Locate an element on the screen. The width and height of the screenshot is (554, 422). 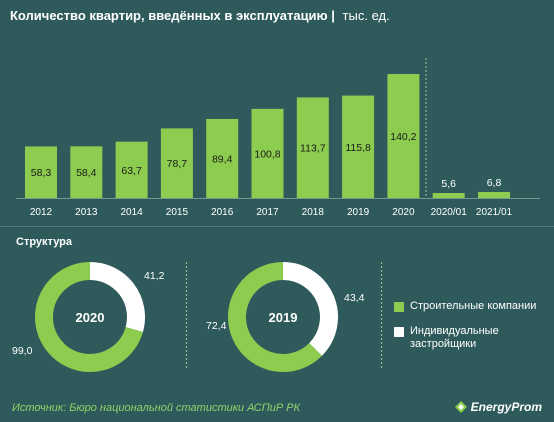
structure-label: Структура is located at coordinates (44, 242).